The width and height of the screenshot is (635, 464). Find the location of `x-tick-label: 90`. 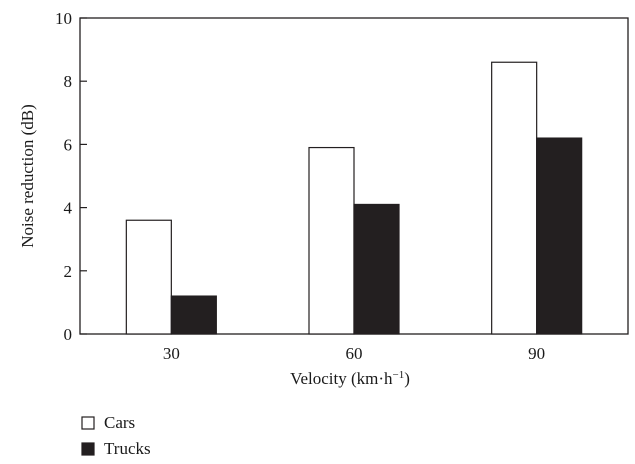

x-tick-label: 90 is located at coordinates (536, 353).